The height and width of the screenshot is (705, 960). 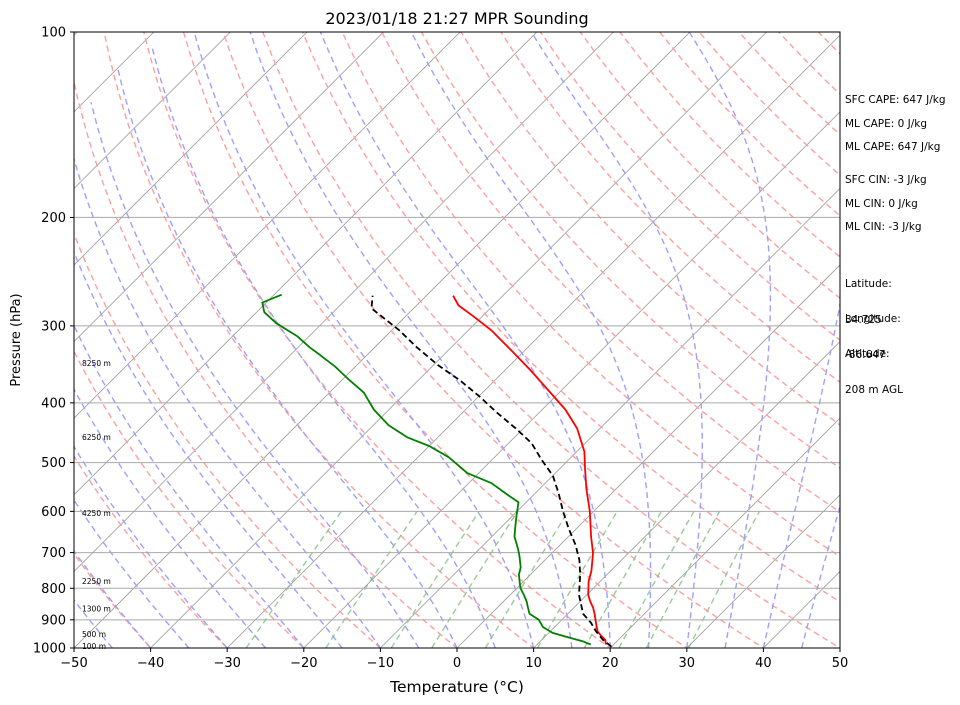 I want to click on x-tick-label: −20, so click(x=303, y=663).